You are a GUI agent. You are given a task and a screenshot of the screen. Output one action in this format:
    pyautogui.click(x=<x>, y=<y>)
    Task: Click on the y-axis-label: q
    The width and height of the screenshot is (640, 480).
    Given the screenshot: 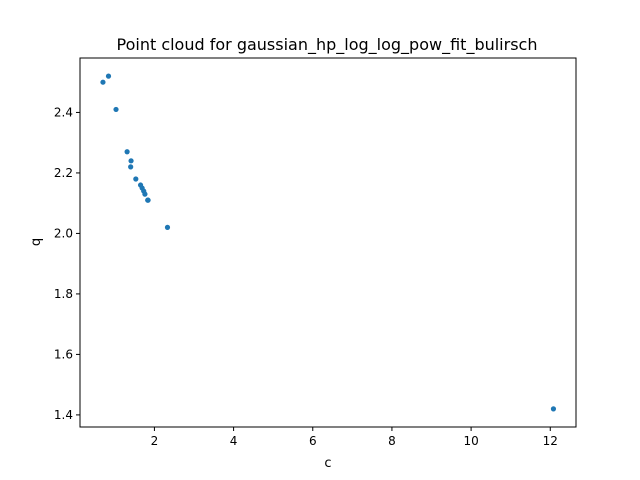 What is the action you would take?
    pyautogui.click(x=36, y=242)
    